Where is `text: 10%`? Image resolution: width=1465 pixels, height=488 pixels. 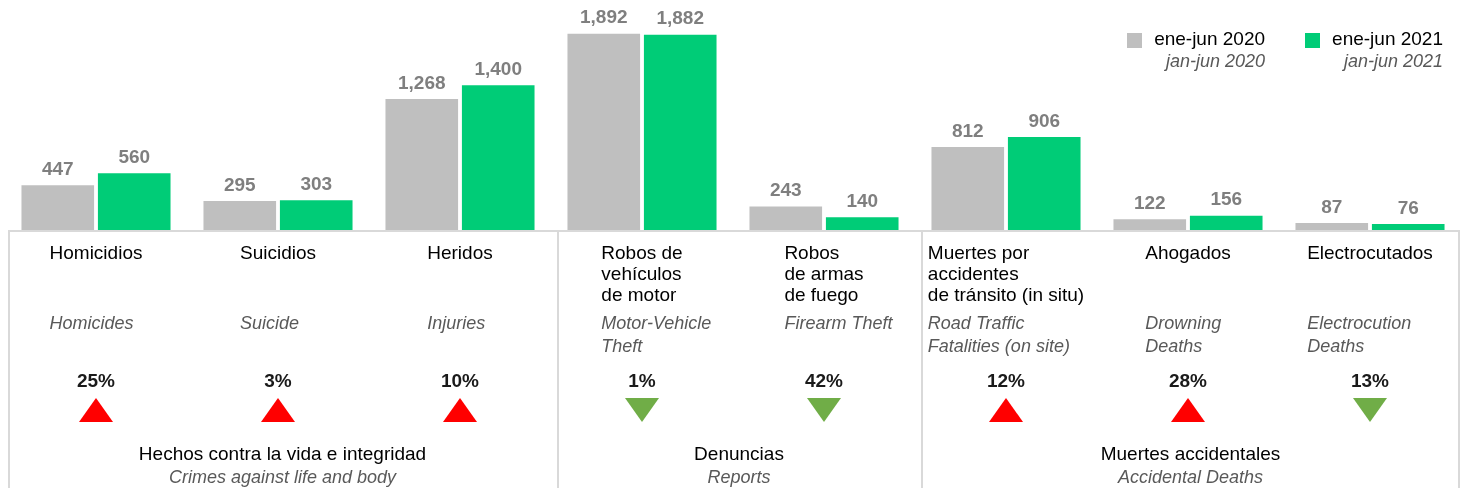
text: 10% is located at coordinates (460, 381).